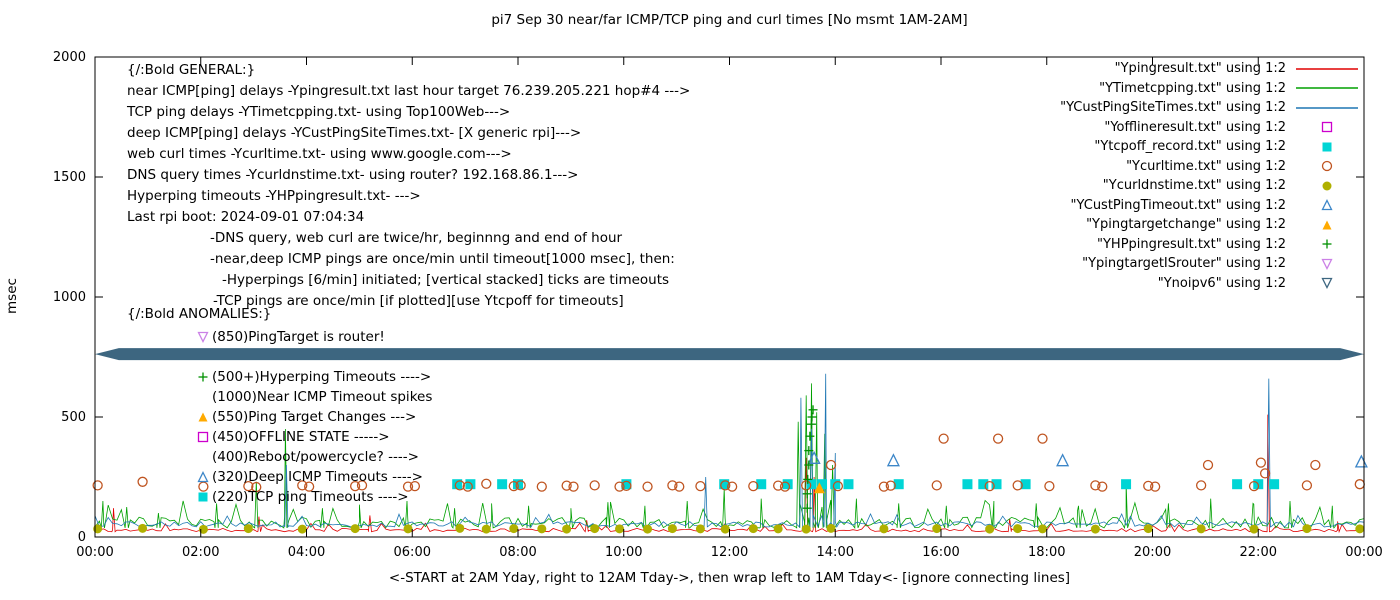 This screenshot has width=1400, height=600. Describe the element at coordinates (82, 537) in the screenshot. I see `y-tick-label: 0` at that location.